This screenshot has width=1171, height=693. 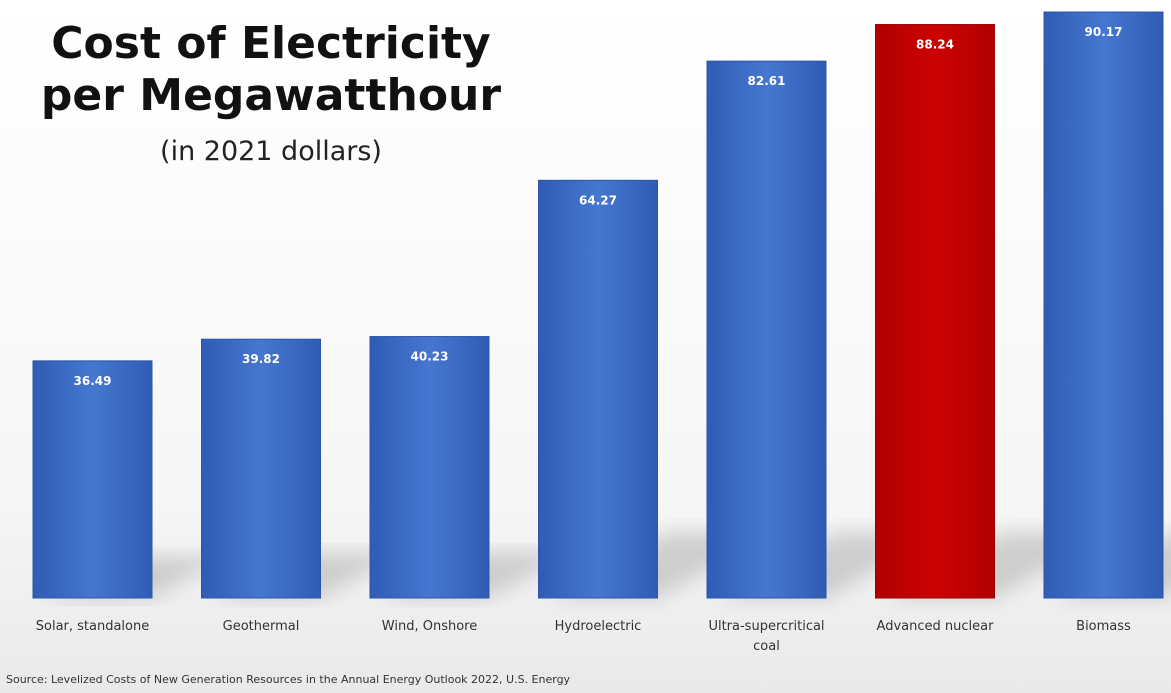 What do you see at coordinates (261, 359) in the screenshot?
I see `bar-value-label: 39.82` at bounding box center [261, 359].